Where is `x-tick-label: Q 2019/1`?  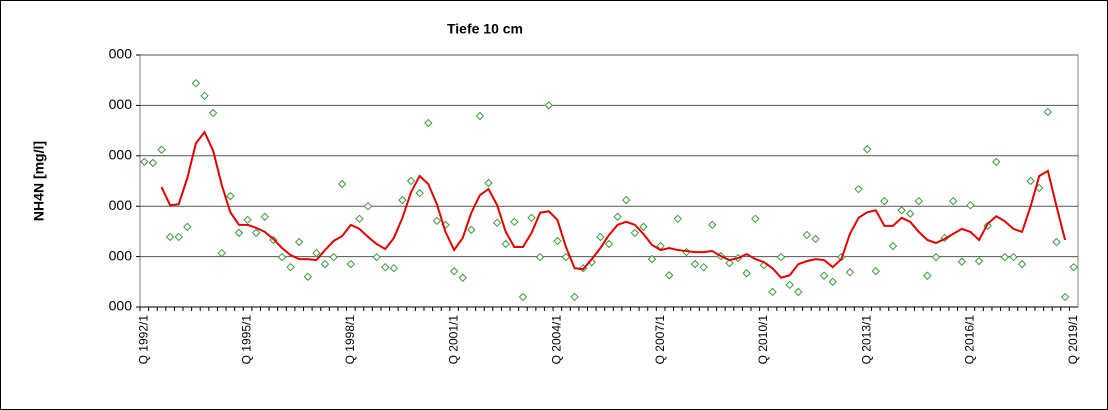
x-tick-label: Q 2019/1 is located at coordinates (1073, 340).